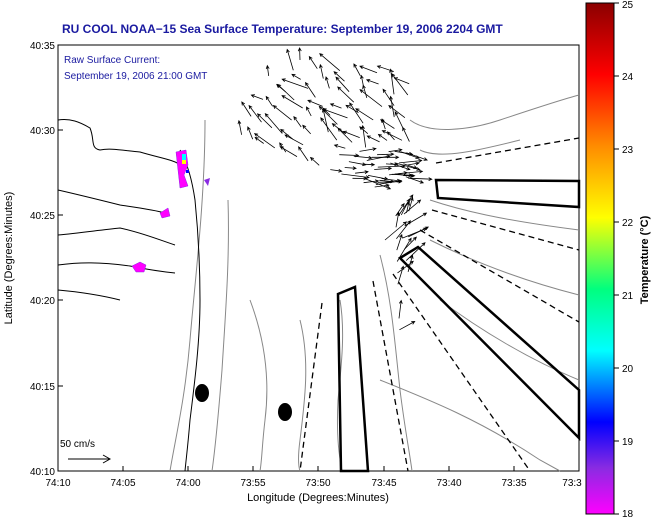 This screenshot has width=651, height=518. What do you see at coordinates (318, 498) in the screenshot?
I see `x-axis-label: Longitude (Degrees:Minutes)` at bounding box center [318, 498].